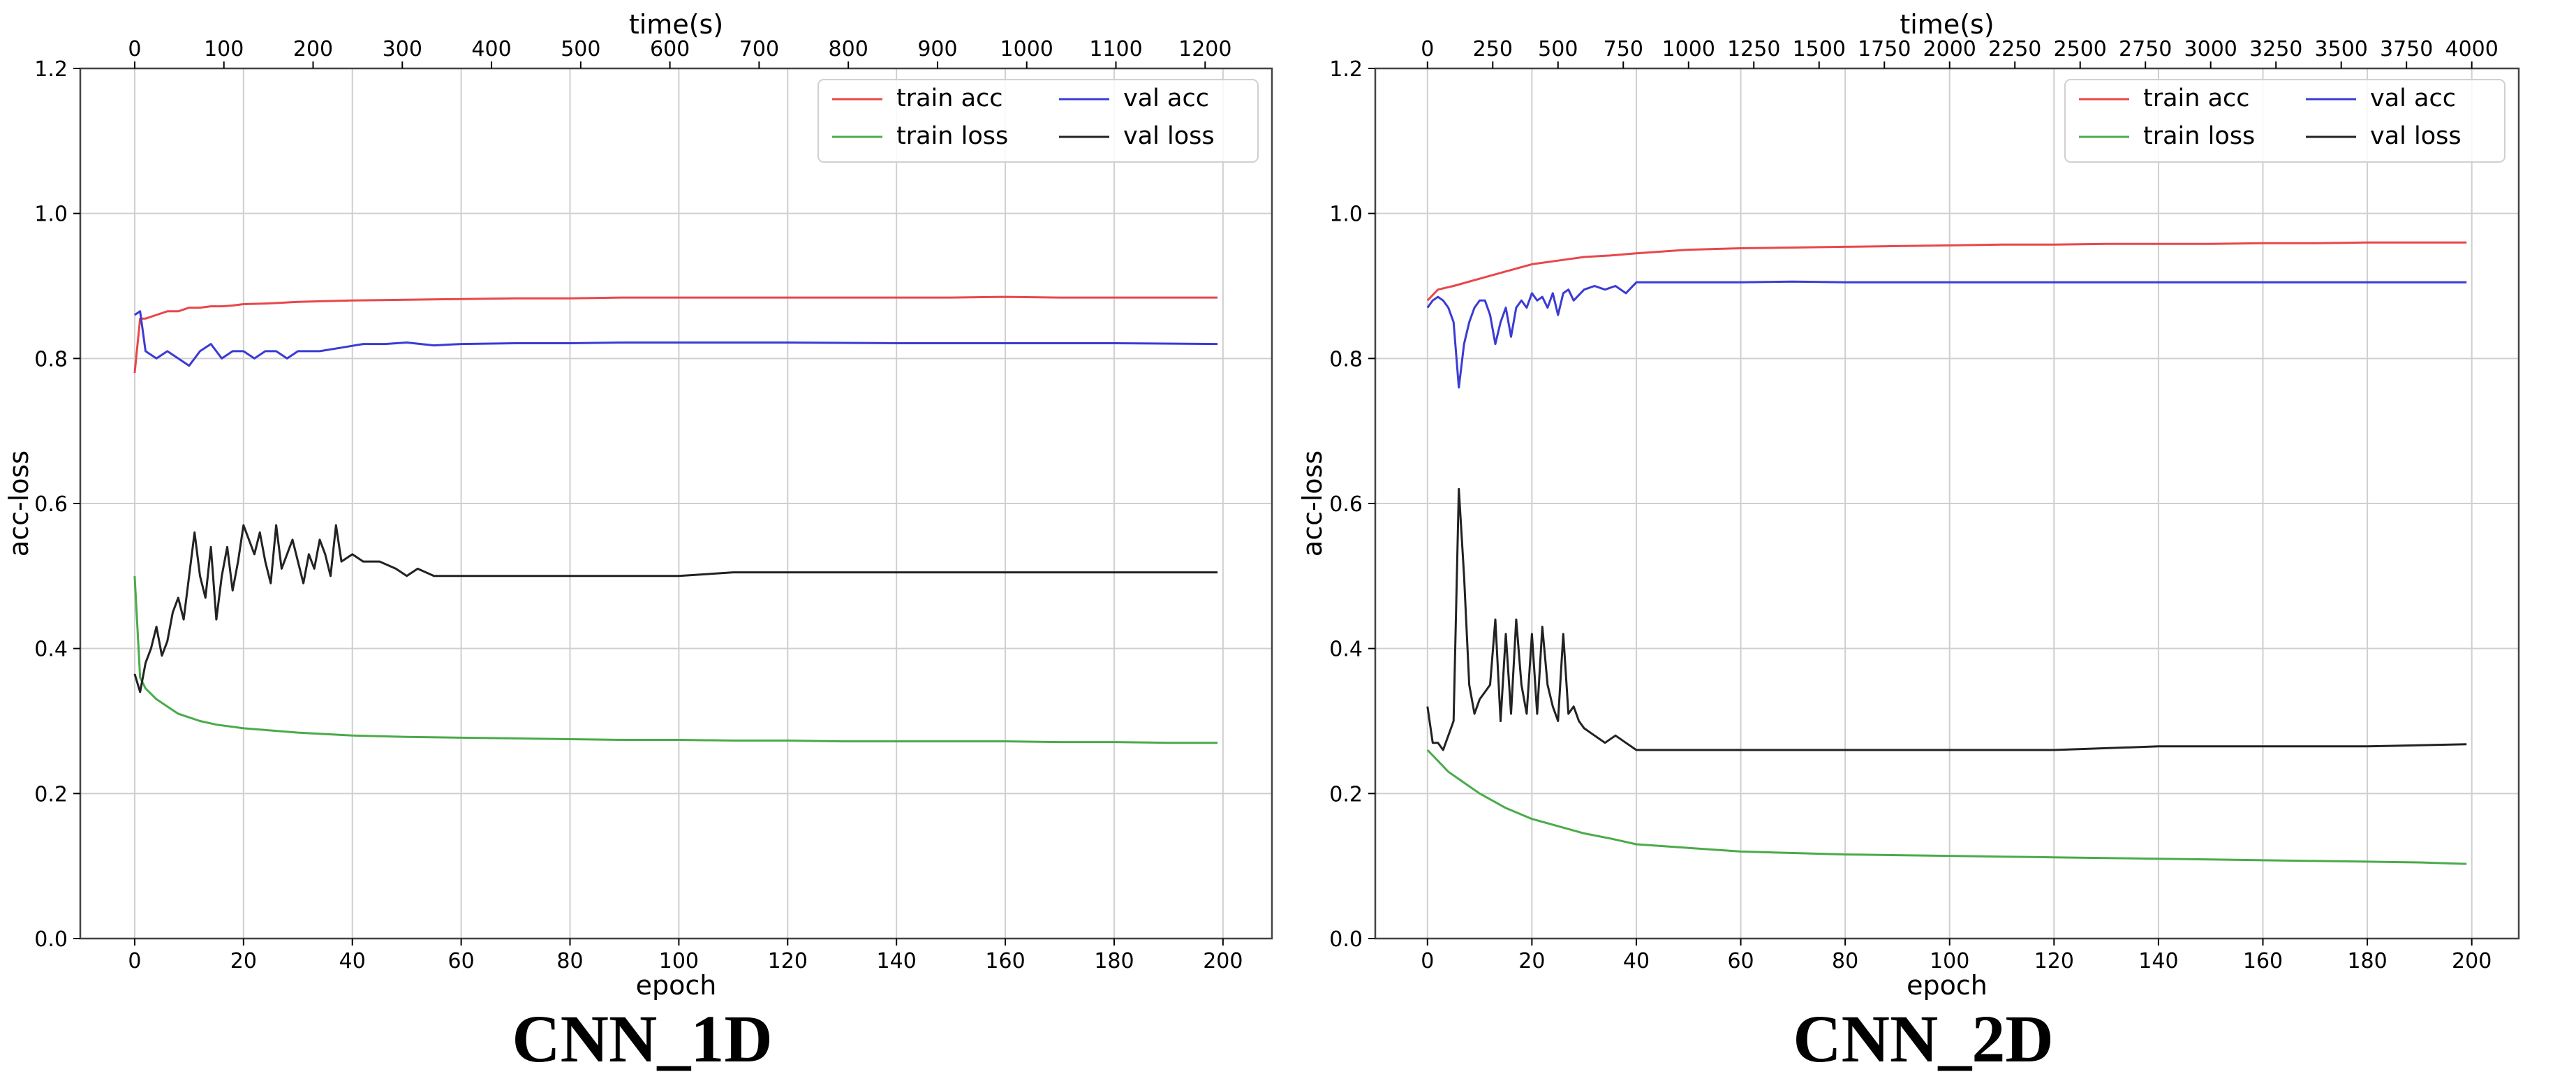 The width and height of the screenshot is (2576, 1081). Describe the element at coordinates (642, 1038) in the screenshot. I see `panel-caption: CNN_1D` at that location.